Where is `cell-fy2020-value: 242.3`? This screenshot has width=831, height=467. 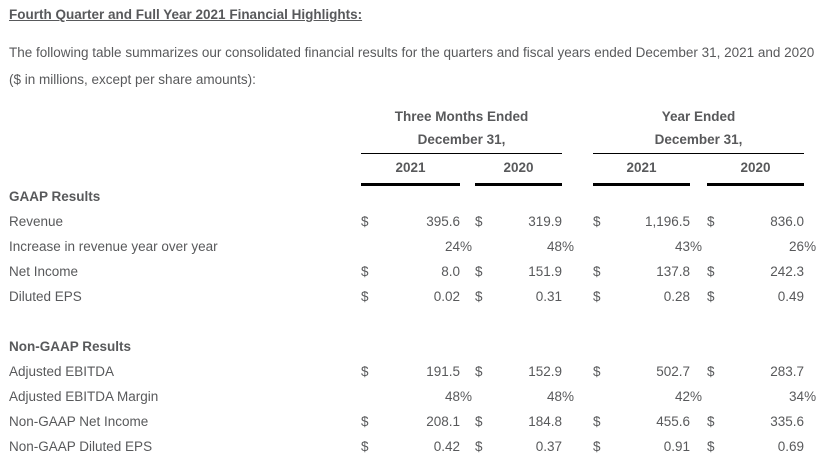 cell-fy2020-value: 242.3 is located at coordinates (787, 271).